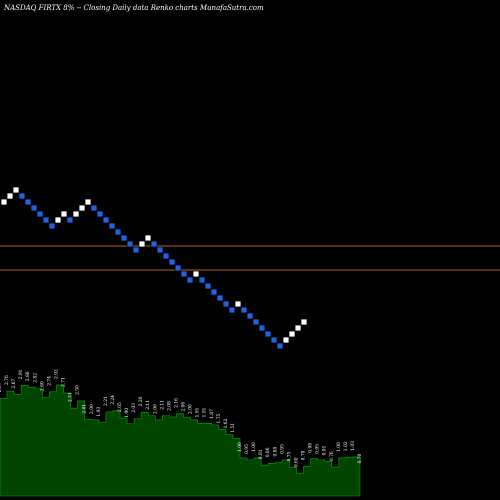 Image resolution: width=500 pixels, height=500 pixels. Describe the element at coordinates (106, 401) in the screenshot. I see `volume-label: 2.21` at that location.